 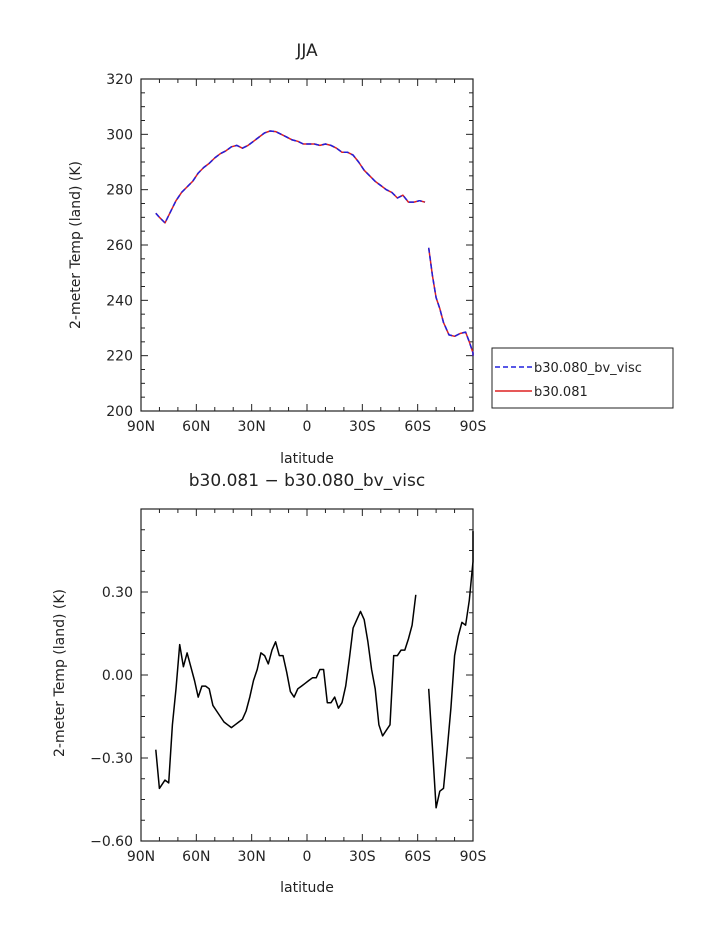 What do you see at coordinates (119, 412) in the screenshot?
I see `y-tick-label-200: 200` at bounding box center [119, 412].